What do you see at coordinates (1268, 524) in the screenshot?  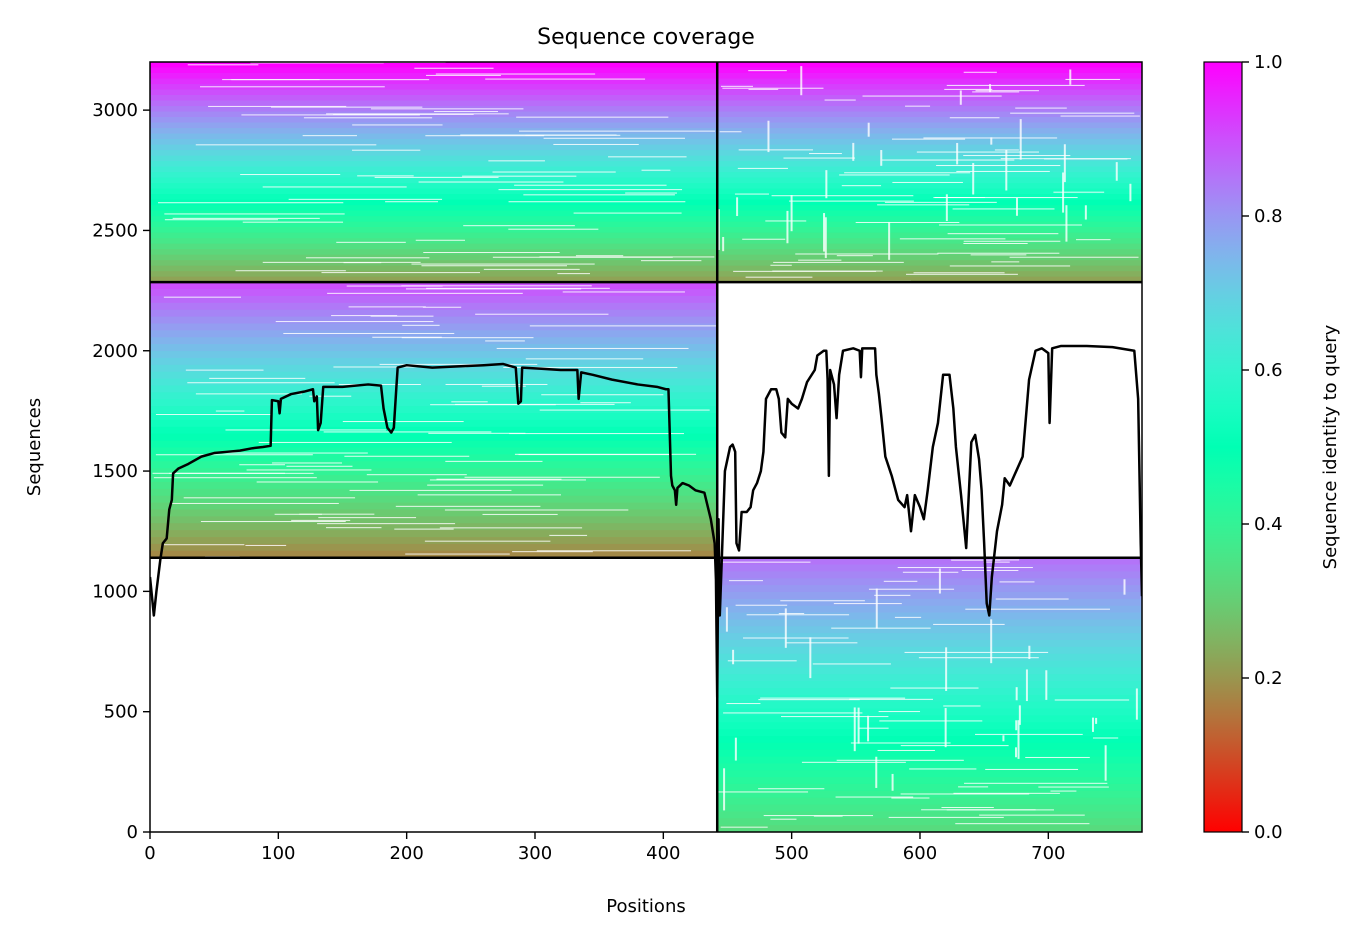 I see `colorbar-tick-label: 0.4` at bounding box center [1268, 524].